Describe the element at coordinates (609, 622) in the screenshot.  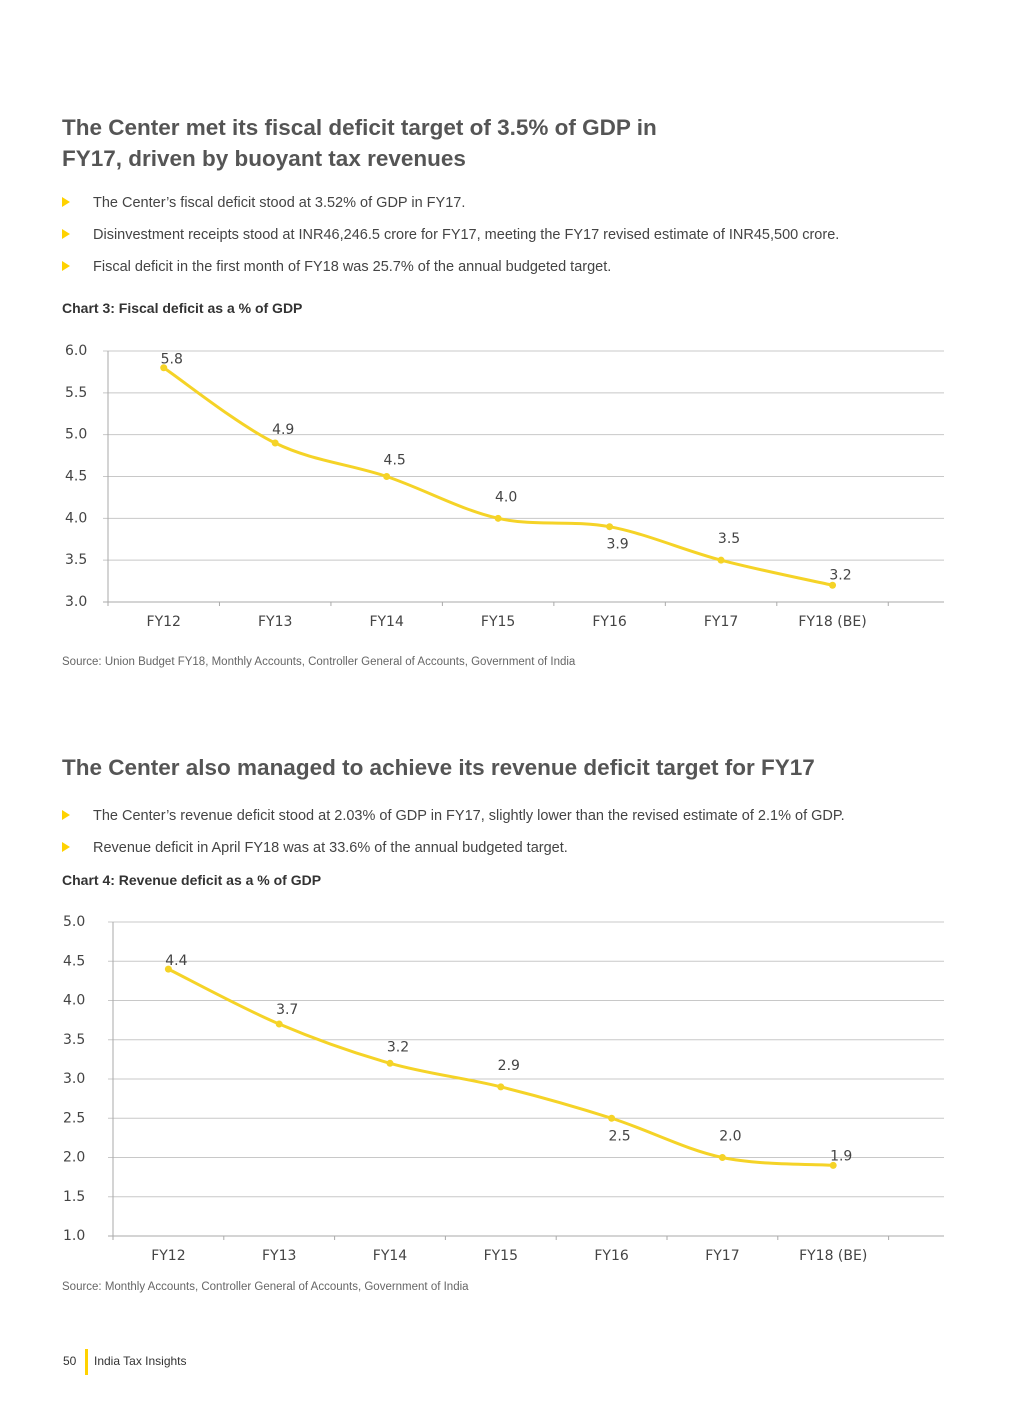
I see `chart3-x-tick-label: FY16` at that location.